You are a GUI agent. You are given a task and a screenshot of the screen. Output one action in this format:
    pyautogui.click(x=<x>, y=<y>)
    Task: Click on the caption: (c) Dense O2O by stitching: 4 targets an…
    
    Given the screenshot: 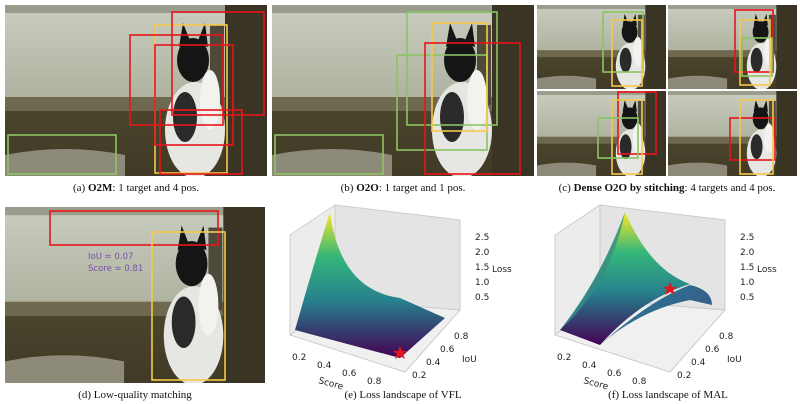 What is the action you would take?
    pyautogui.click(x=667, y=188)
    